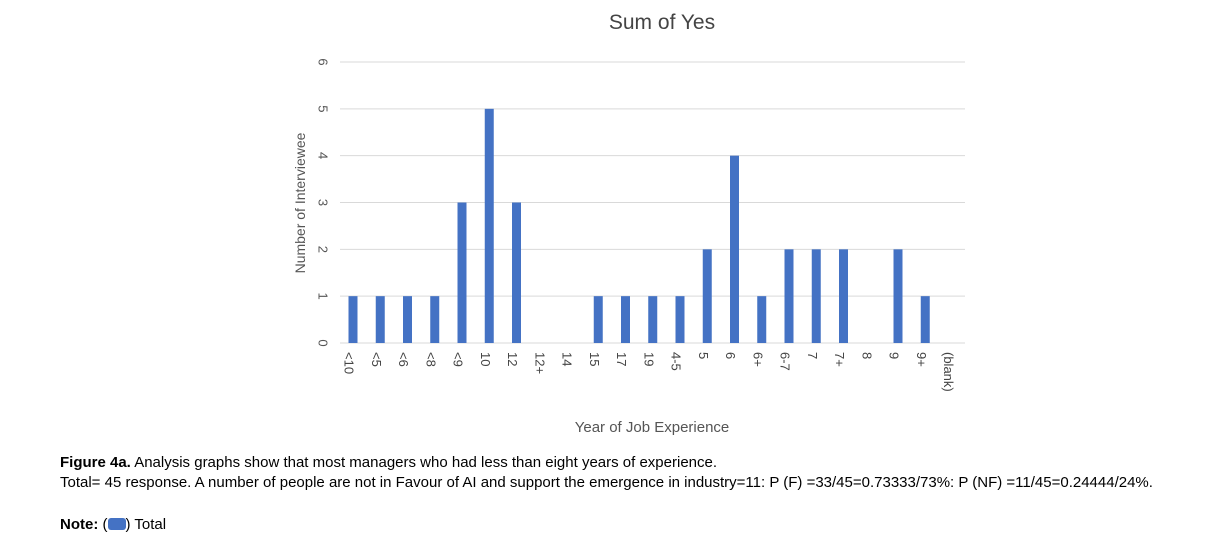  Describe the element at coordinates (323, 155) in the screenshot. I see `y-tick-label: 4` at that location.